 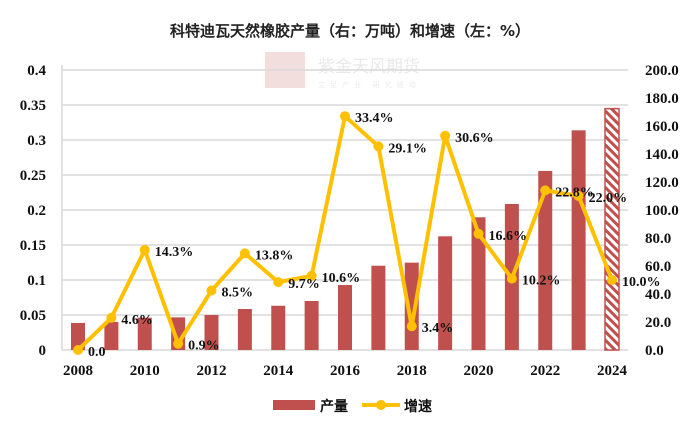 I want to click on left-axis-tick-label: 0.2, so click(x=36, y=211).